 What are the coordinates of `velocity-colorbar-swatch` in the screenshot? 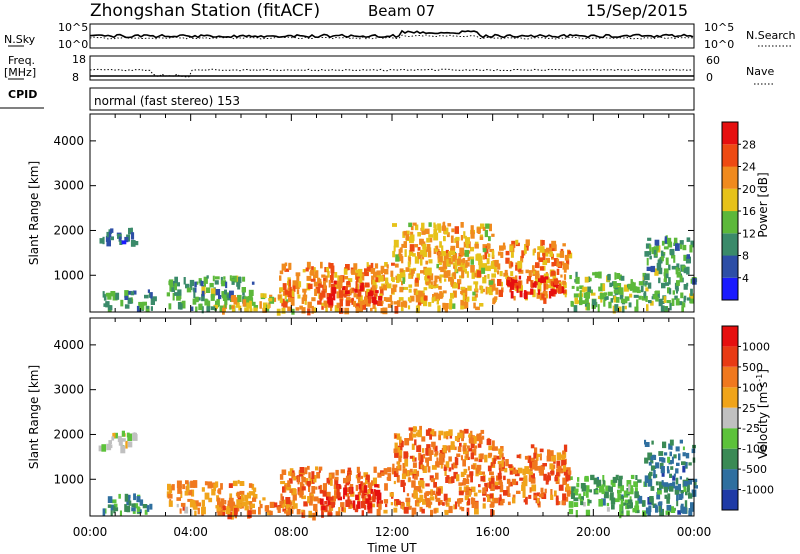 It's located at (730, 356).